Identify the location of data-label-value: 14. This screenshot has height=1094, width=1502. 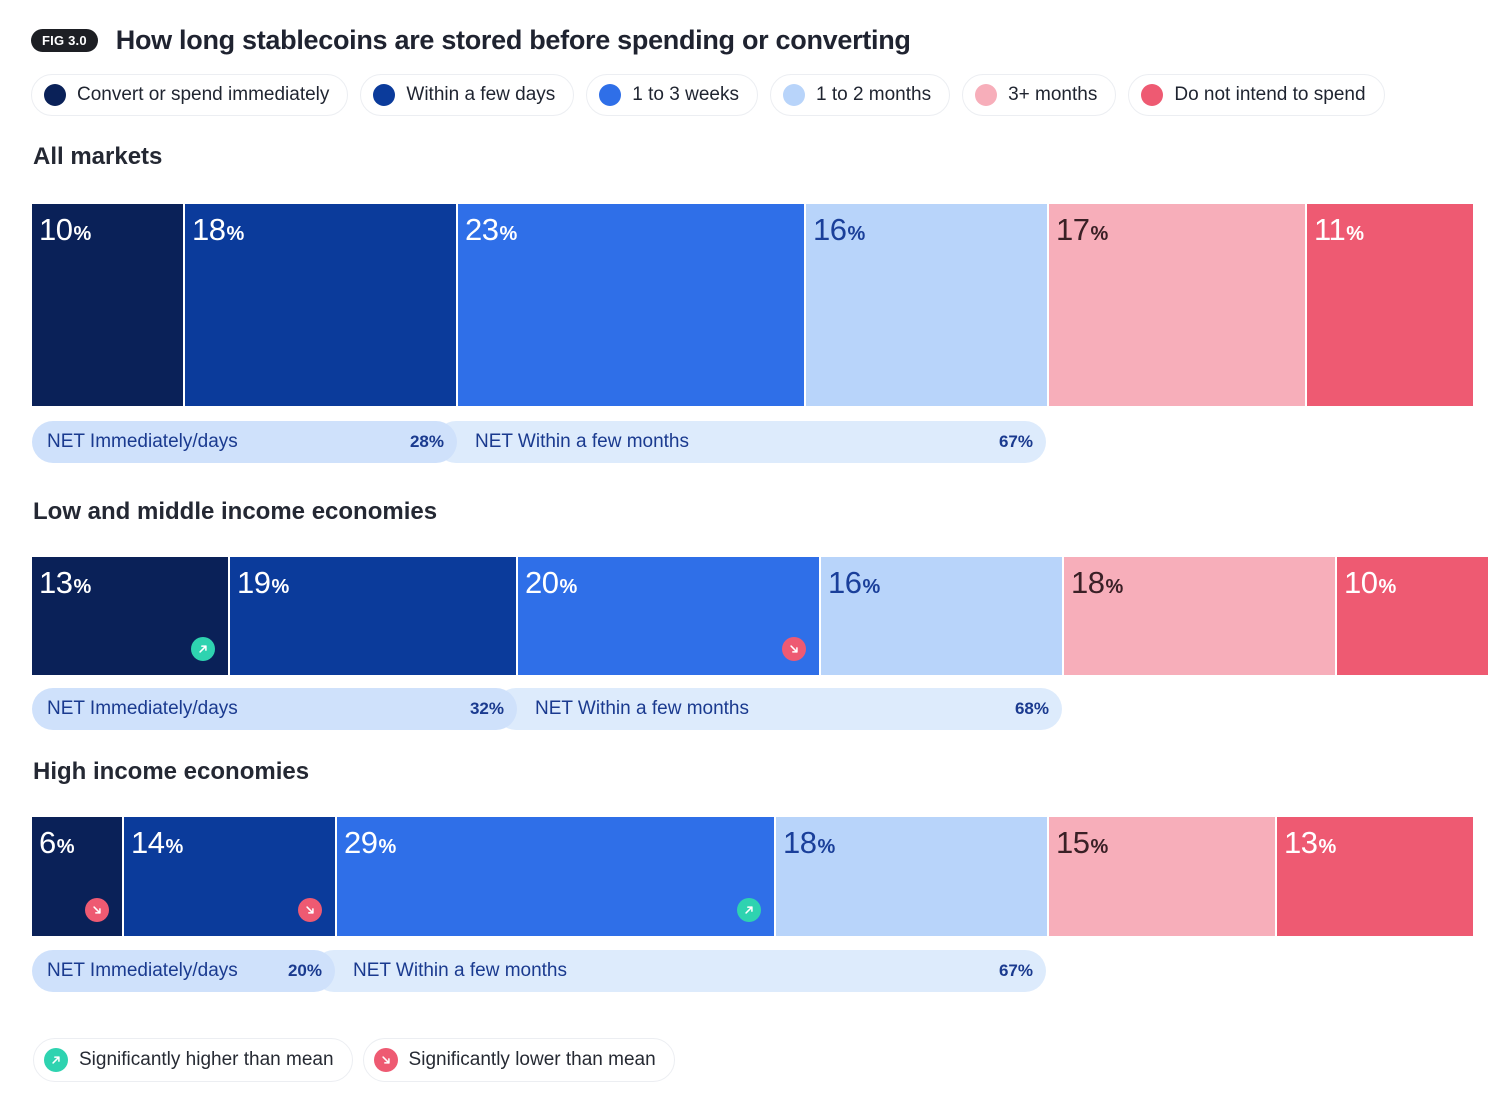
(148, 842).